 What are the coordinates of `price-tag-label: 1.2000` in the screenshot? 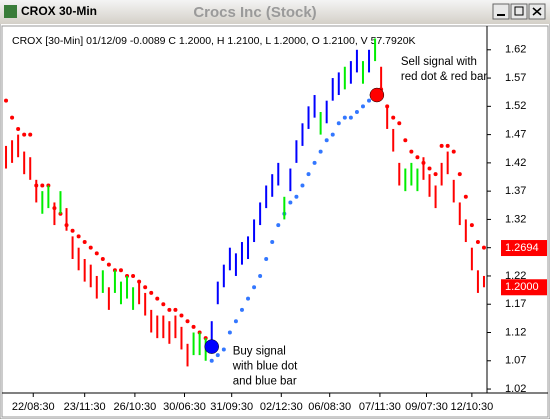 It's located at (522, 287).